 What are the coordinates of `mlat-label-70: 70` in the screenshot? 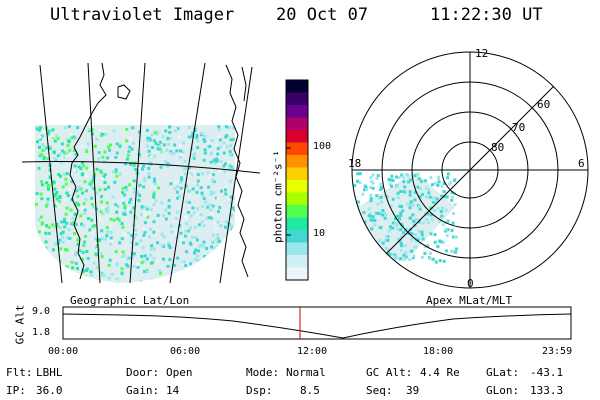 It's located at (519, 127).